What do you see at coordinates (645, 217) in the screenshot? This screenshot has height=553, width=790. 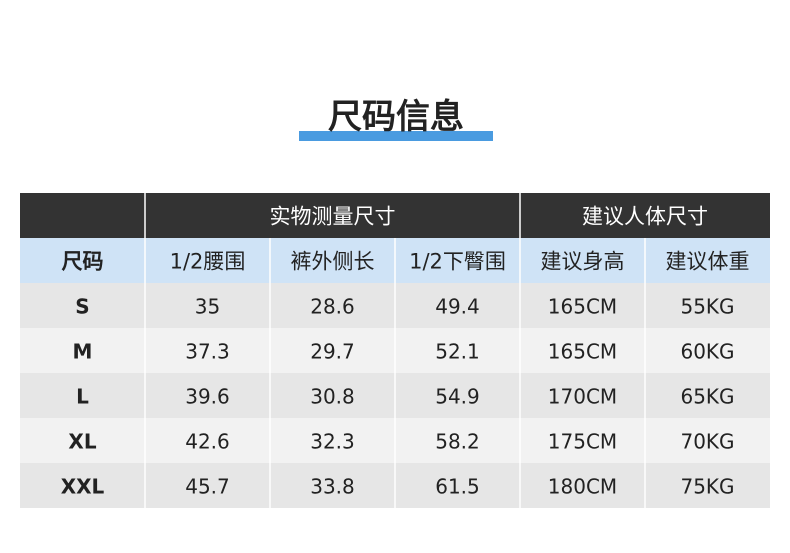 I see `group-header: 建议人体尺寸` at bounding box center [645, 217].